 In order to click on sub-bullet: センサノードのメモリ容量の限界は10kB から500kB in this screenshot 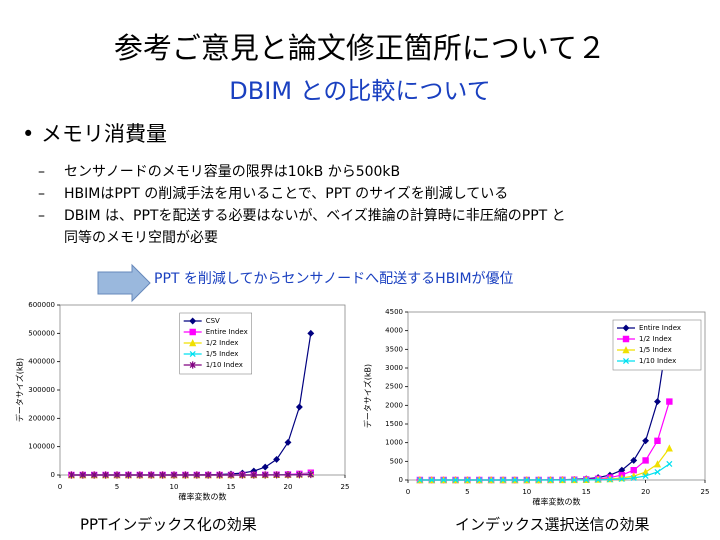, I will do `click(232, 171)`.